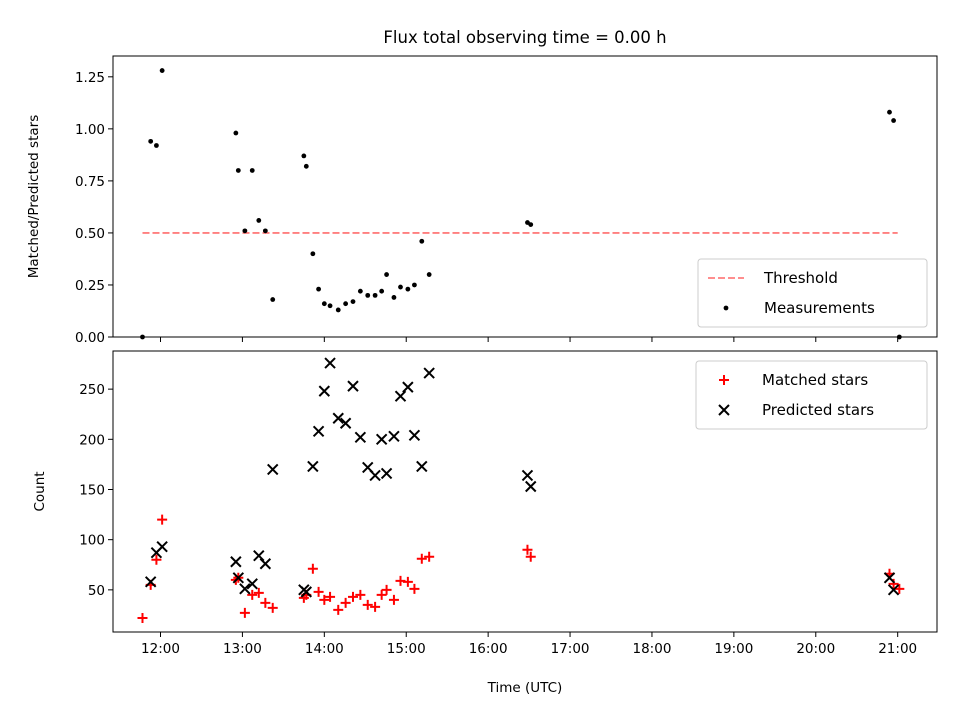 The image size is (960, 720). Describe the element at coordinates (90, 234) in the screenshot. I see `top-y-tick-label: 0.50` at that location.